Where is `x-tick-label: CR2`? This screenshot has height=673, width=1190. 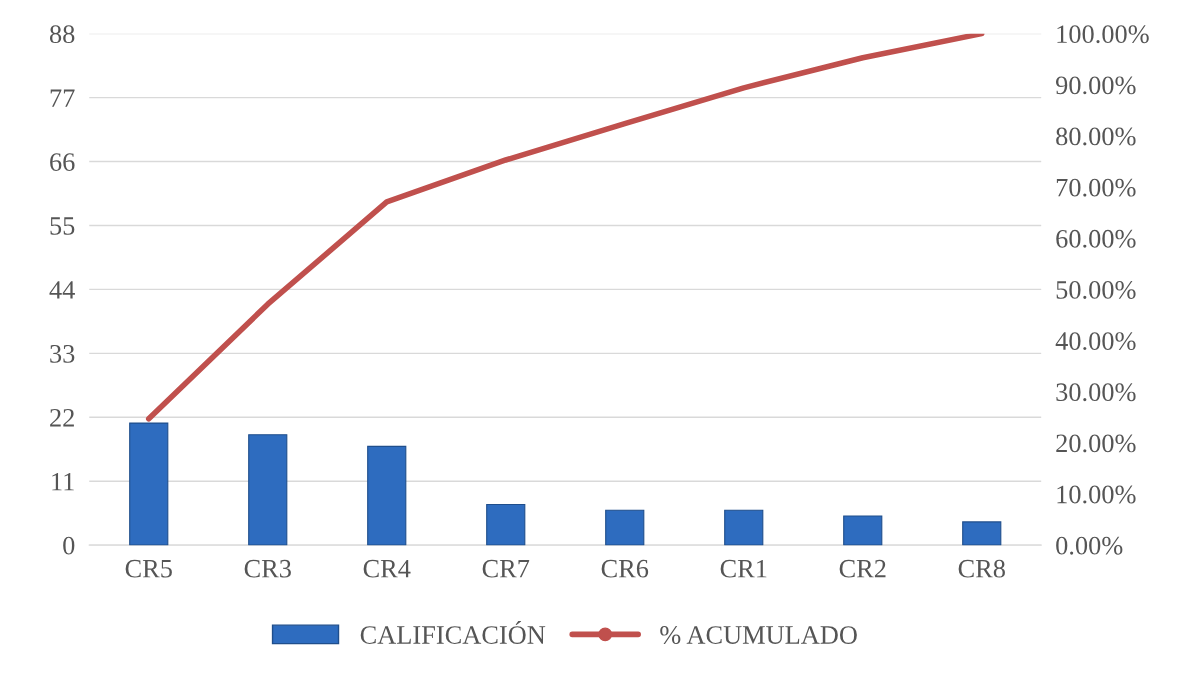
x-tick-label: CR2 is located at coordinates (862, 568).